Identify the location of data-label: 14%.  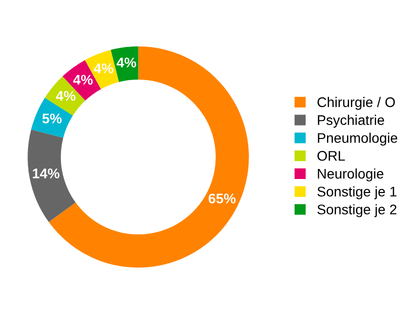
(46, 173).